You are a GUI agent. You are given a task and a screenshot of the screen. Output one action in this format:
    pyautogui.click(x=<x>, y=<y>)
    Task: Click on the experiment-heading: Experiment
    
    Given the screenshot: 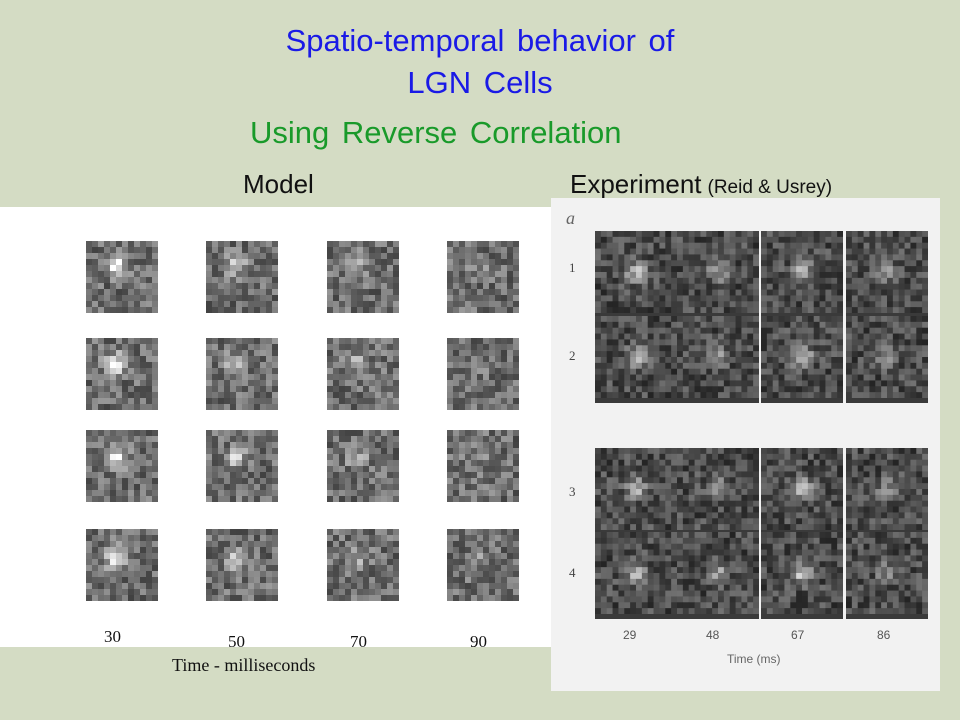 What is the action you would take?
    pyautogui.click(x=636, y=184)
    